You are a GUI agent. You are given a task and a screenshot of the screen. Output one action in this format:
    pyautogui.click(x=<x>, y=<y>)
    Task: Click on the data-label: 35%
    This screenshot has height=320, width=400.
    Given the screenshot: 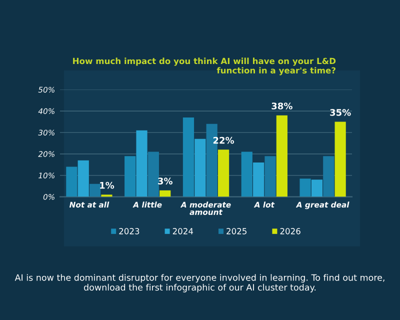 What is the action you would take?
    pyautogui.click(x=340, y=112)
    